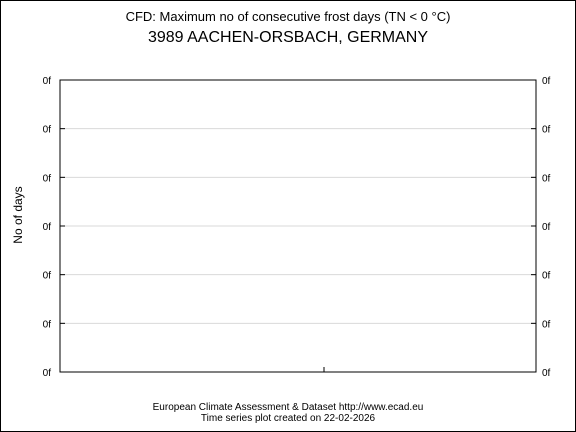  Describe the element at coordinates (288, 37) in the screenshot. I see `chart-subtitle: 3989 AACHEN-ORSBACH, GERMANY` at that location.